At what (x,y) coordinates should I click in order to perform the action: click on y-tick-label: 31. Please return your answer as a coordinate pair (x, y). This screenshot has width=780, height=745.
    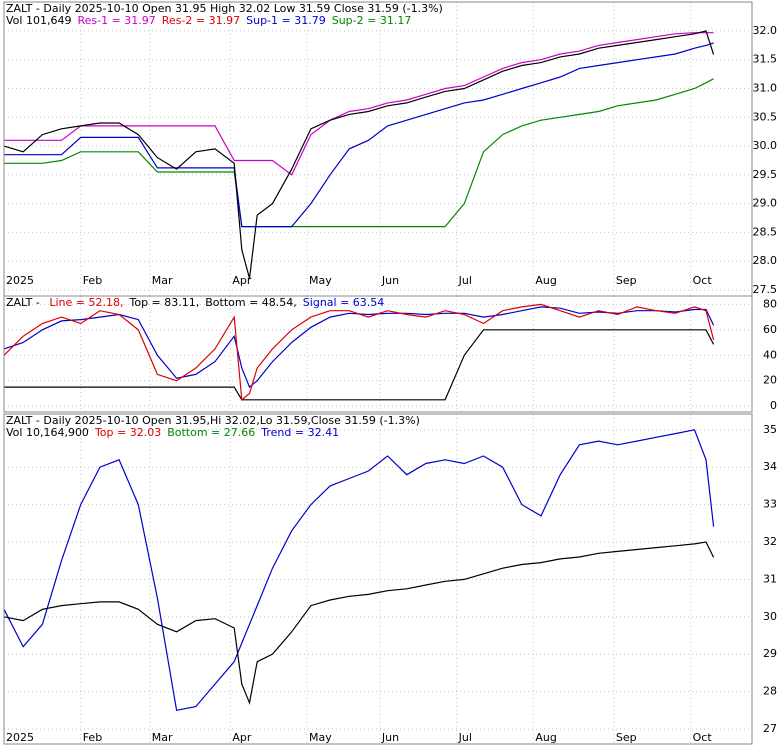
    Looking at the image, I should click on (770, 578).